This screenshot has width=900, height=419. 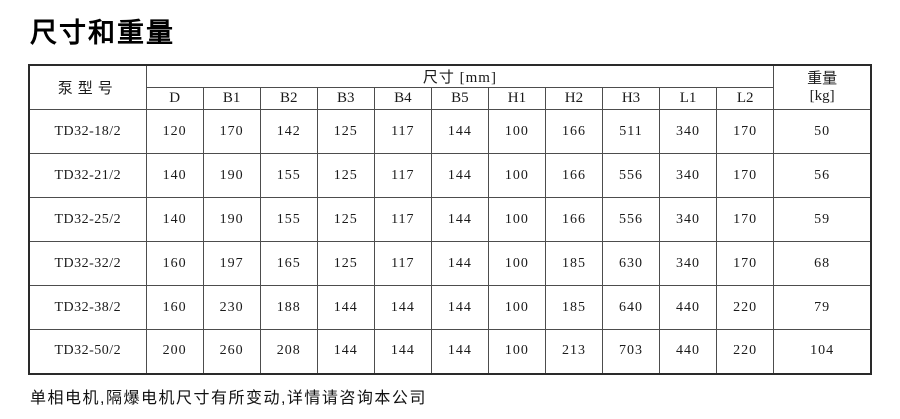 What do you see at coordinates (573, 351) in the screenshot?
I see `dimension-value-cell: 213` at bounding box center [573, 351].